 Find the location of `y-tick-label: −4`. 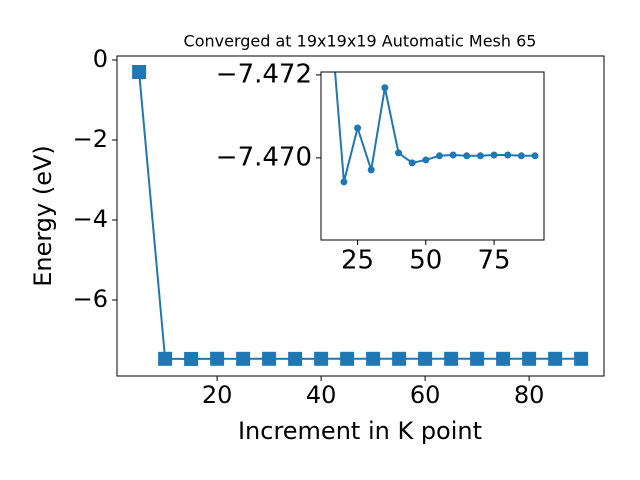

y-tick-label: −4 is located at coordinates (90, 219).